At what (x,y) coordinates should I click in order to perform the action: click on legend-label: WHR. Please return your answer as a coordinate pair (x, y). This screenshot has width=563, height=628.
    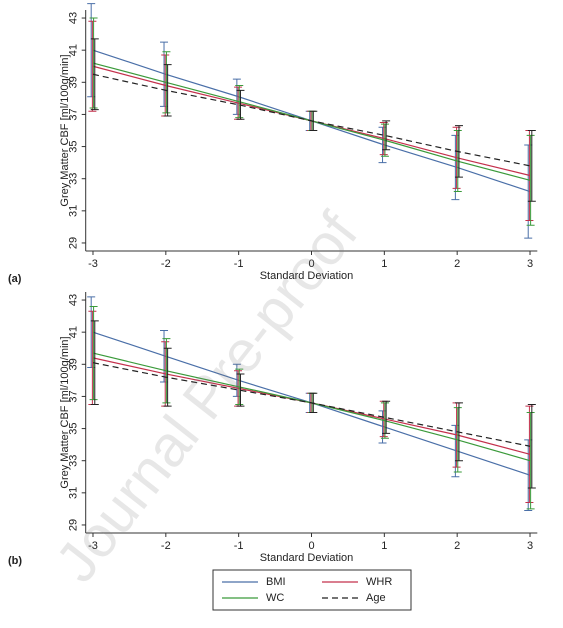
    Looking at the image, I should click on (379, 582).